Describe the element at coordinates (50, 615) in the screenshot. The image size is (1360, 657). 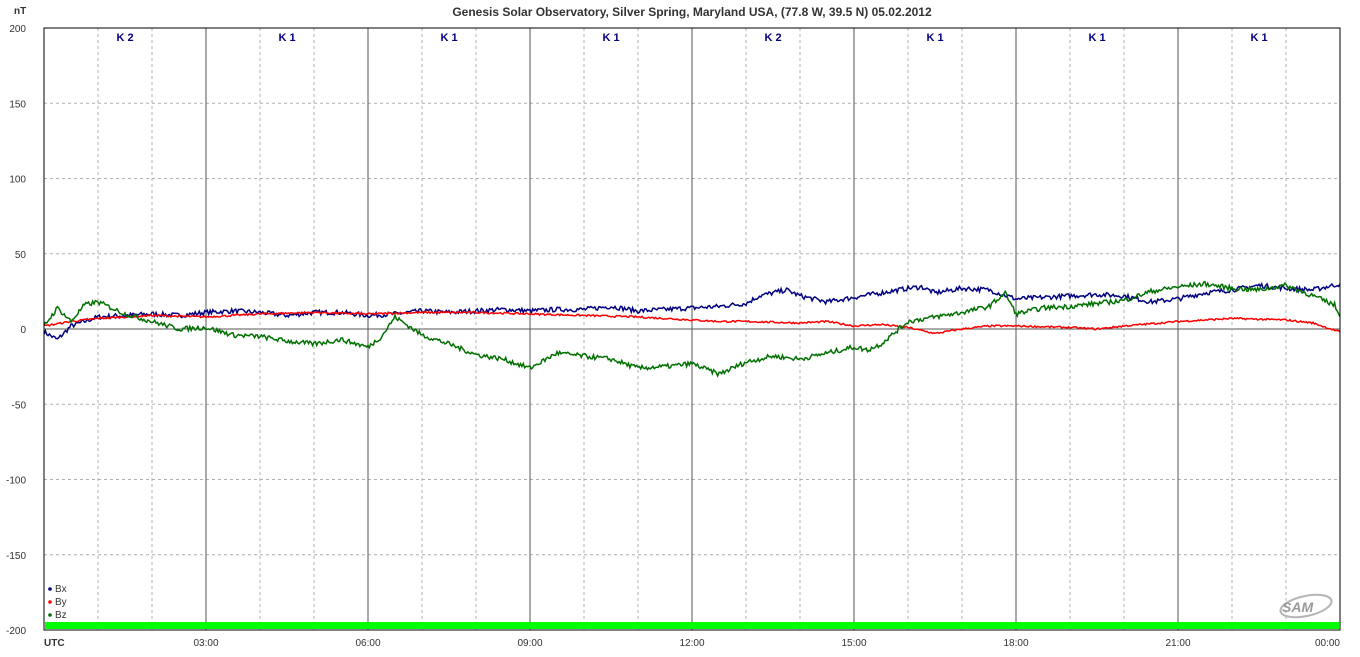
I see `legend-marker-bz` at that location.